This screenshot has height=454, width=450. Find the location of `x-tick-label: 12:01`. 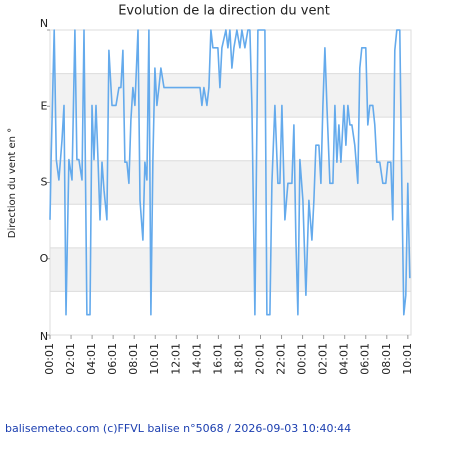

x-tick-label: 12:01 is located at coordinates (175, 359).